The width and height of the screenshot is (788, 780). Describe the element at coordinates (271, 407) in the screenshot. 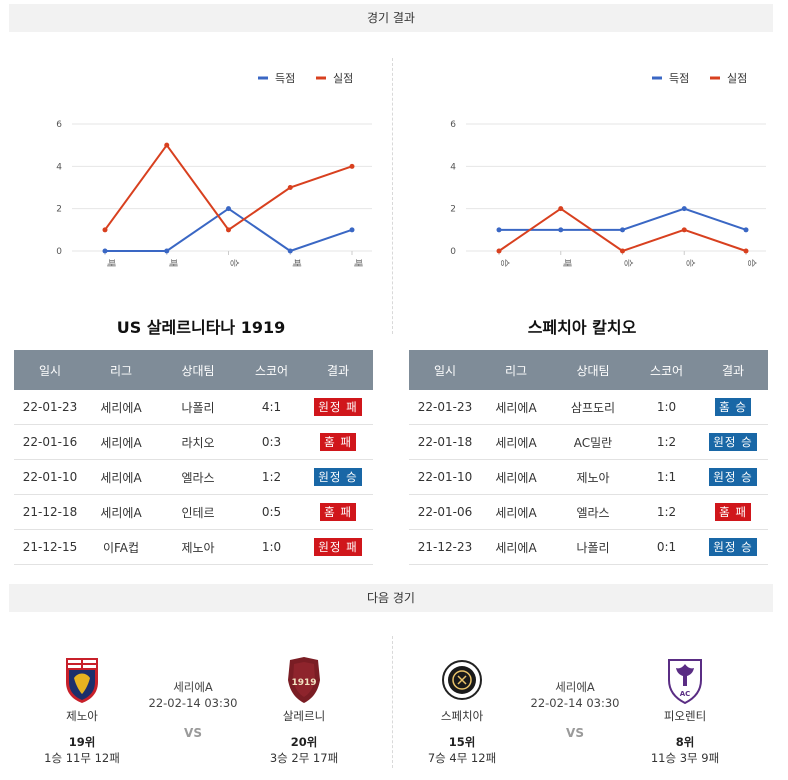

I see `match-score: 4:1` at that location.